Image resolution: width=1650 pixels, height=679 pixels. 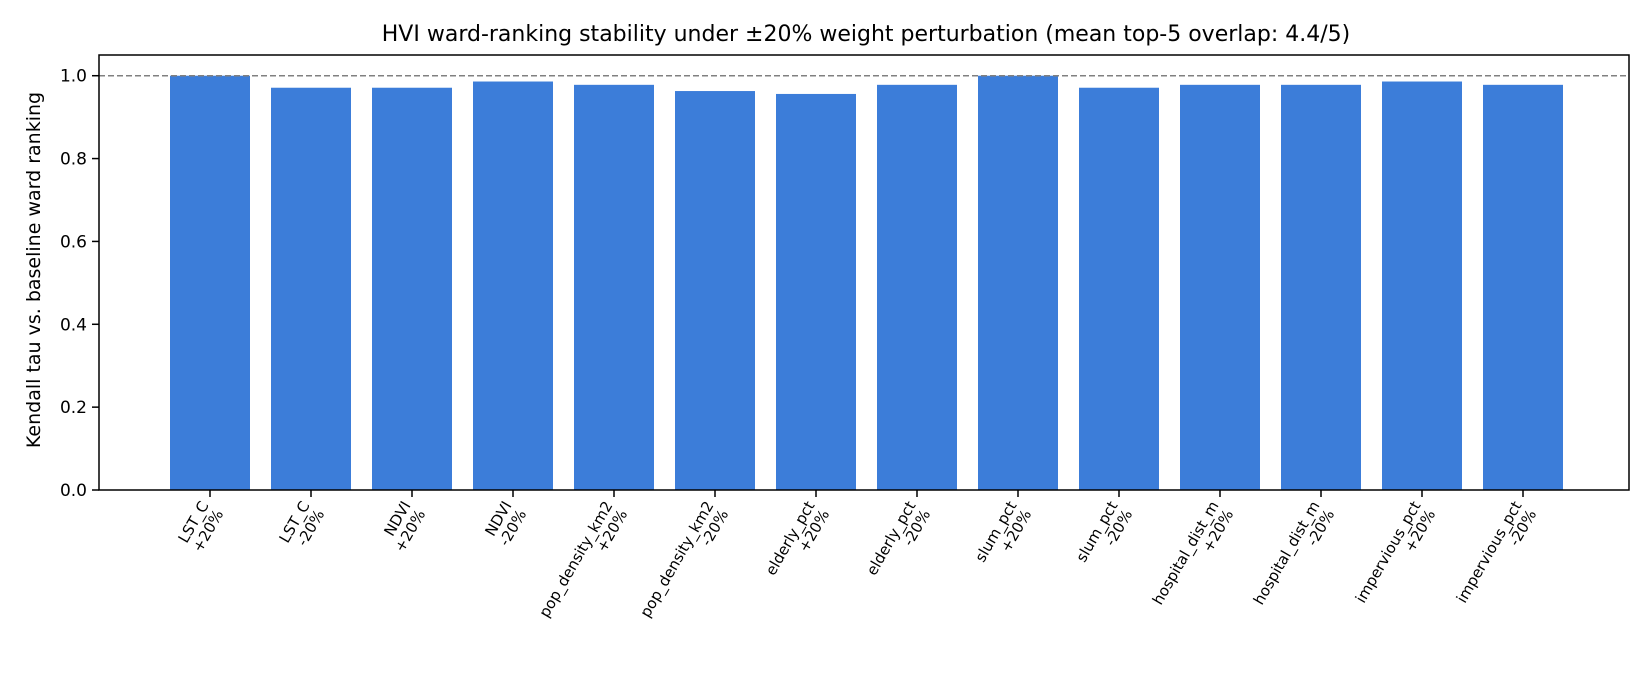 What do you see at coordinates (1018, 282) in the screenshot?
I see `bar-slum_pct-plus` at bounding box center [1018, 282].